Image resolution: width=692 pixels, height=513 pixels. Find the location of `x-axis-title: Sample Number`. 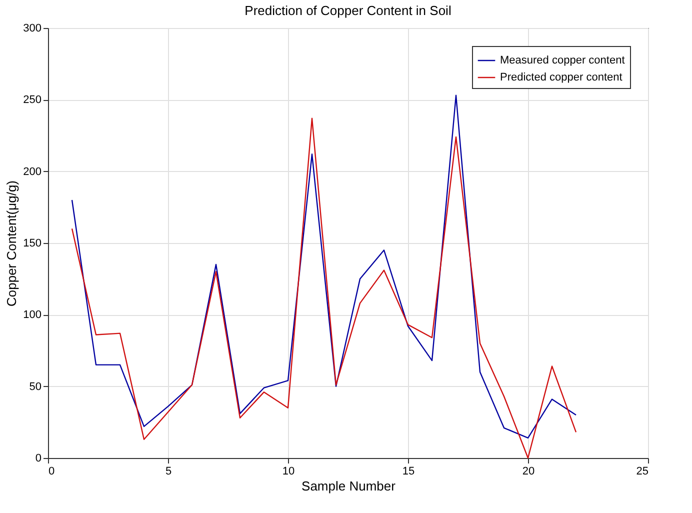

x-axis-title: Sample Number is located at coordinates (349, 486).